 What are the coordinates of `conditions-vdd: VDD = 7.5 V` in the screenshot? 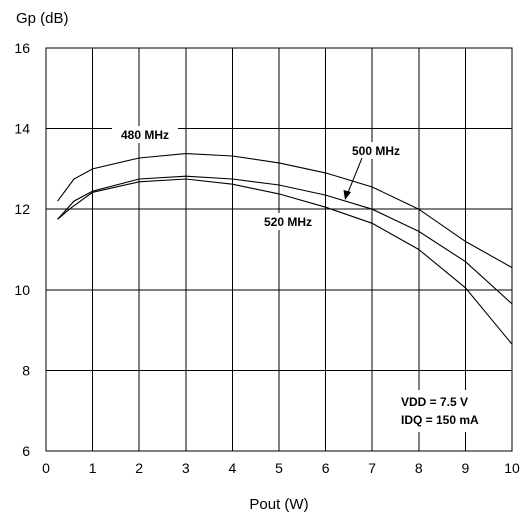 It's located at (434, 402).